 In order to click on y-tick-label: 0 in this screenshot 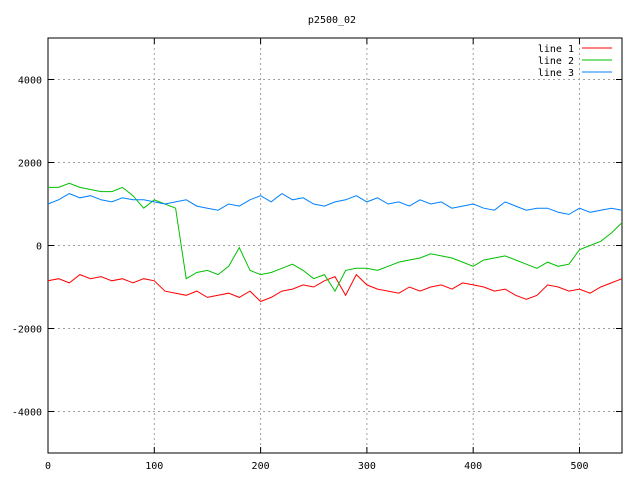, I will do `click(39, 247)`.